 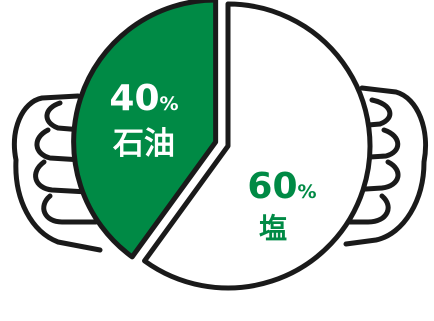 What do you see at coordinates (169, 104) in the screenshot?
I see `oil-unit: %` at bounding box center [169, 104].